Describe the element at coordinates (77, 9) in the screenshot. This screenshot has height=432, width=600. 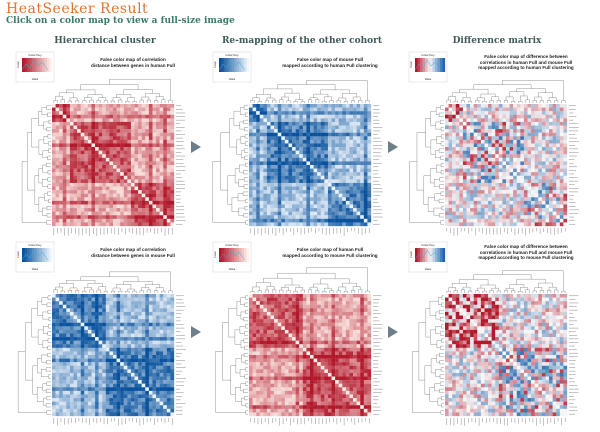
I see `app-title: HeatSeeker Result` at that location.